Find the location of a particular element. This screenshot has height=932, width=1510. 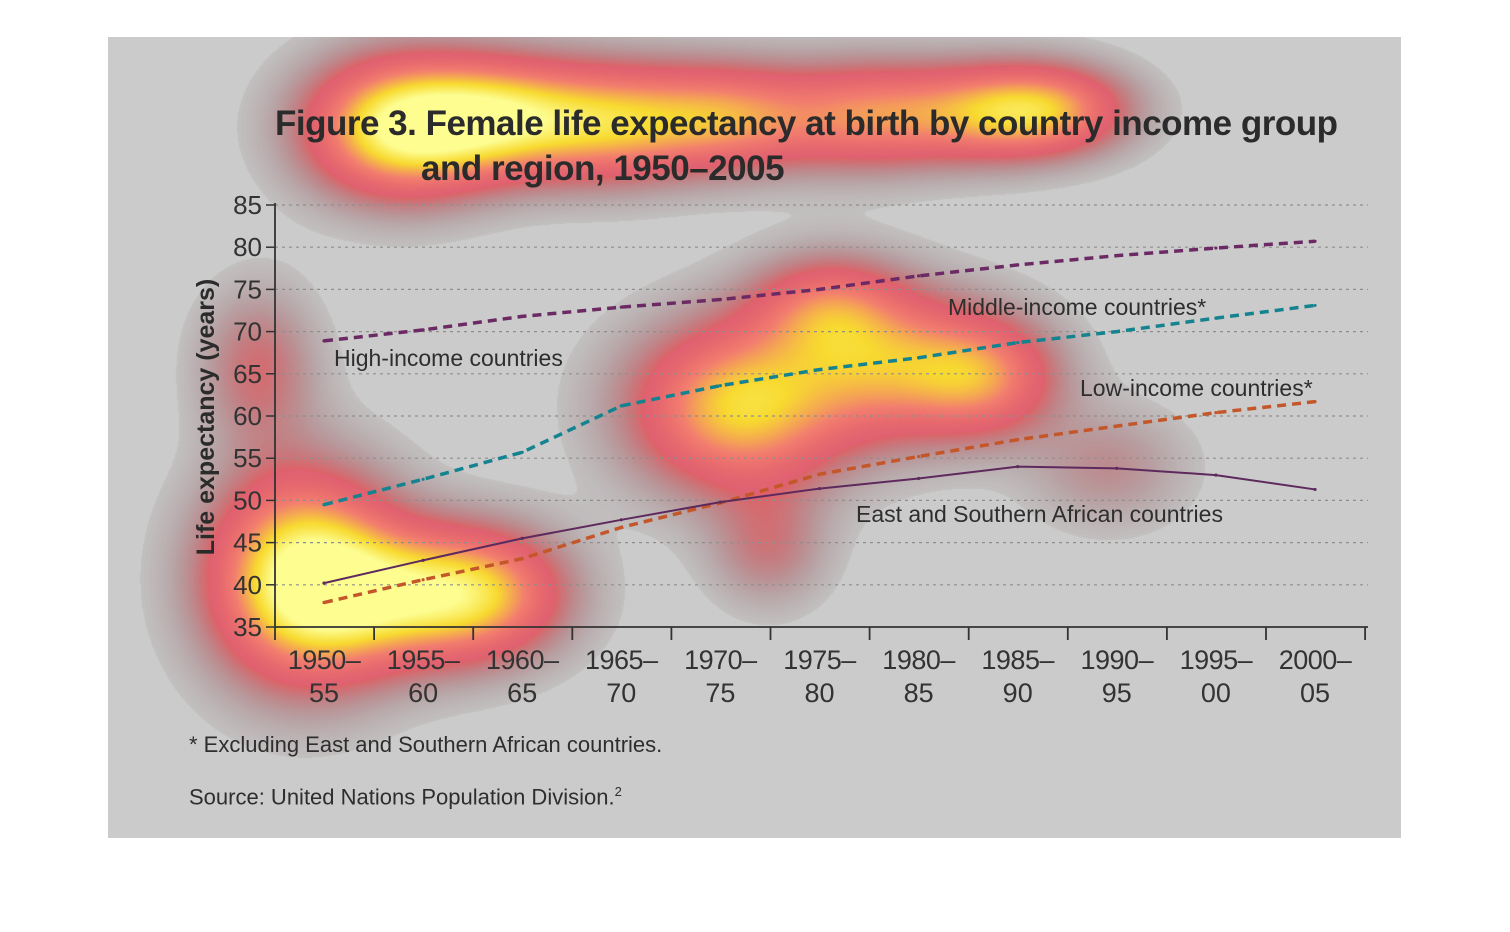

y-tick-label: 40 is located at coordinates (247, 585).